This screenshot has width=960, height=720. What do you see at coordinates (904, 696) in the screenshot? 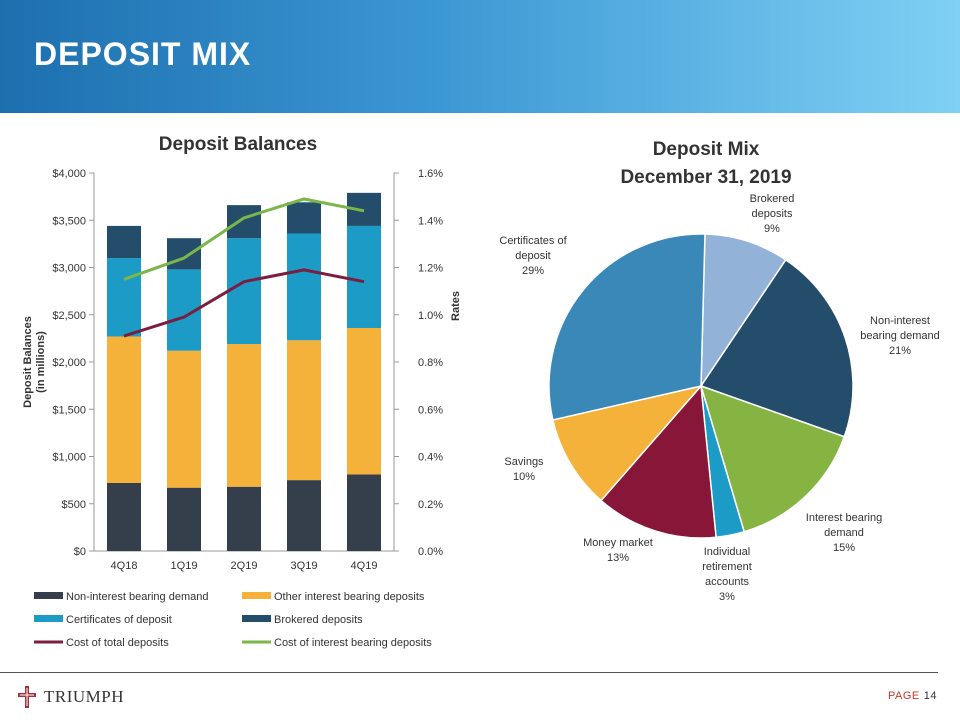
I see `page-label: PAGE` at bounding box center [904, 696].